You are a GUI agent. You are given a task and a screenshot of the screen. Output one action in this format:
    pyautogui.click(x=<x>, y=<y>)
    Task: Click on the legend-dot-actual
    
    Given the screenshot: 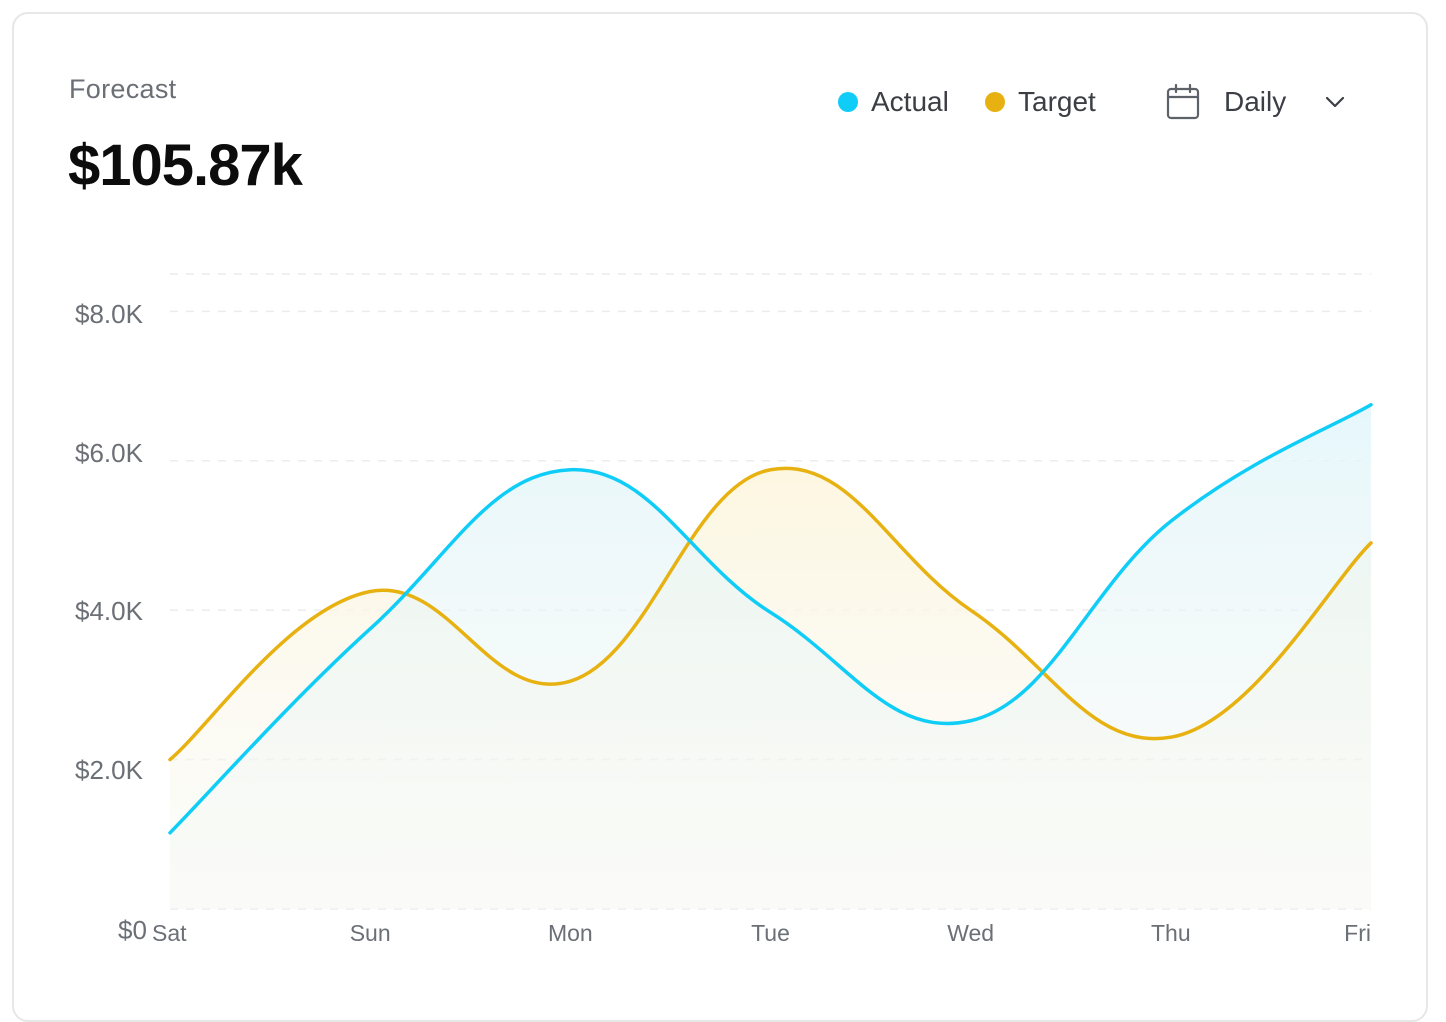 What is the action you would take?
    pyautogui.click(x=848, y=102)
    